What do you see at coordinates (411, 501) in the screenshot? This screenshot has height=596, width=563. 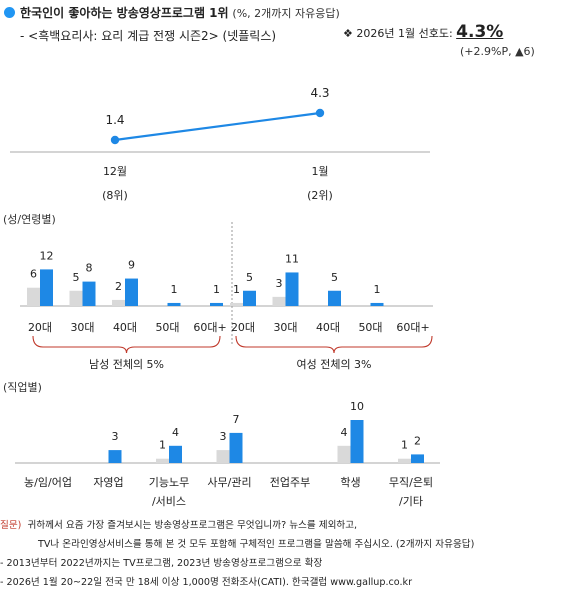 I see `occupation-category-label: /기타` at bounding box center [411, 501].